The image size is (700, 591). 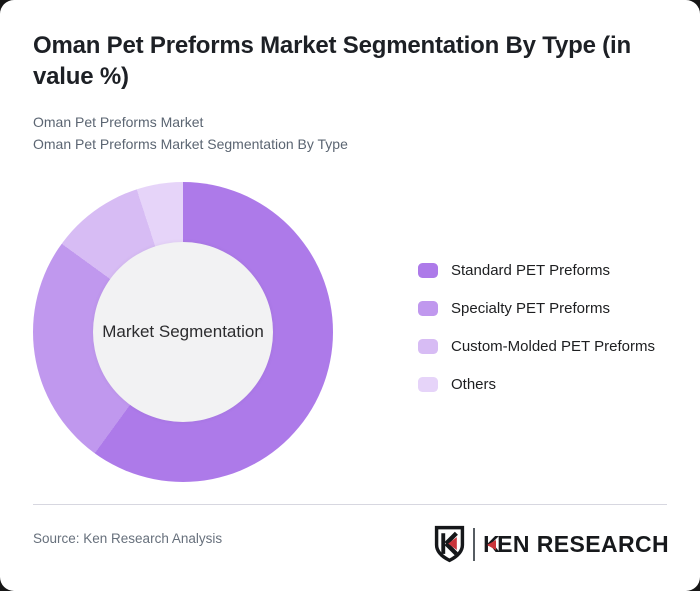 I want to click on footer-divider, so click(x=350, y=504).